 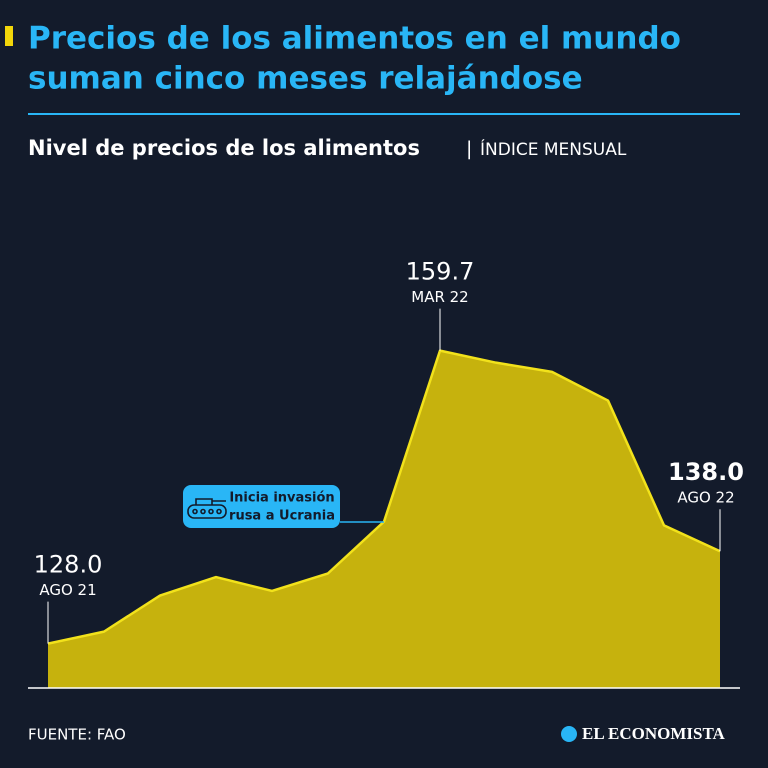 What do you see at coordinates (9, 36) in the screenshot?
I see `accent-bar` at bounding box center [9, 36].